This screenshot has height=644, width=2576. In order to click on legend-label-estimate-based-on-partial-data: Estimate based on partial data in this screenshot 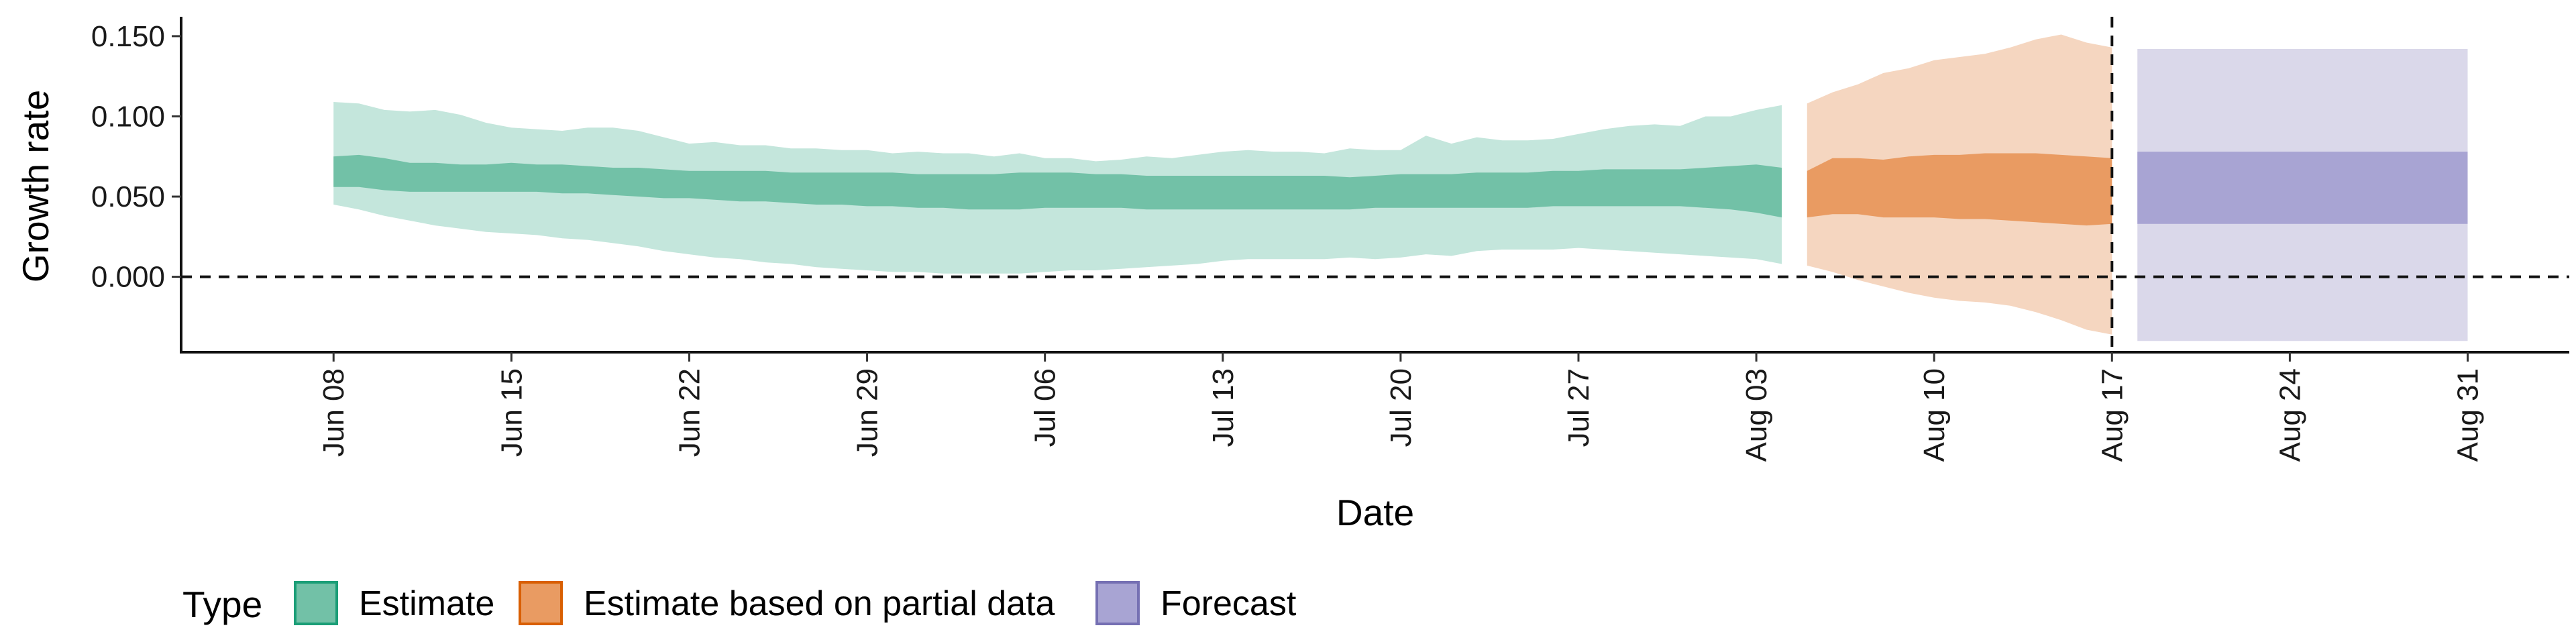, I will do `click(819, 603)`.